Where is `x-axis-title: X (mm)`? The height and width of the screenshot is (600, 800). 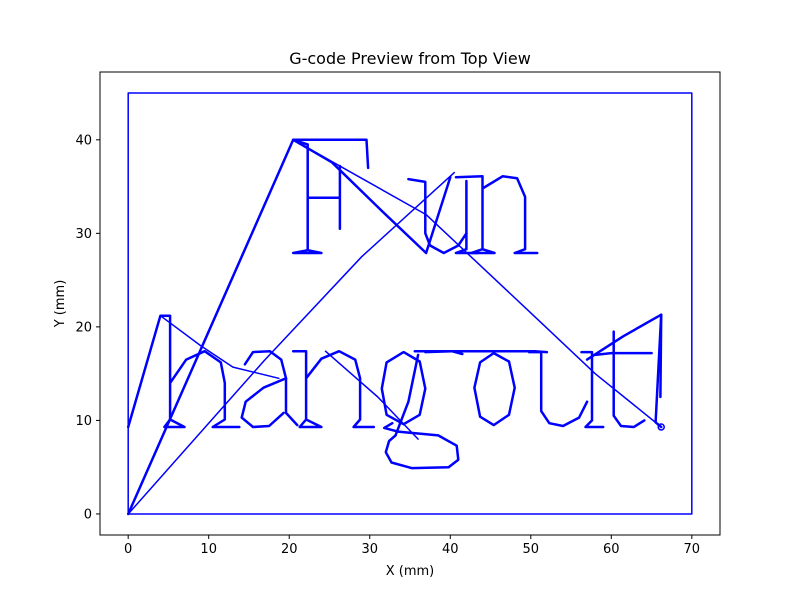
x-axis-title: X (mm) is located at coordinates (410, 571).